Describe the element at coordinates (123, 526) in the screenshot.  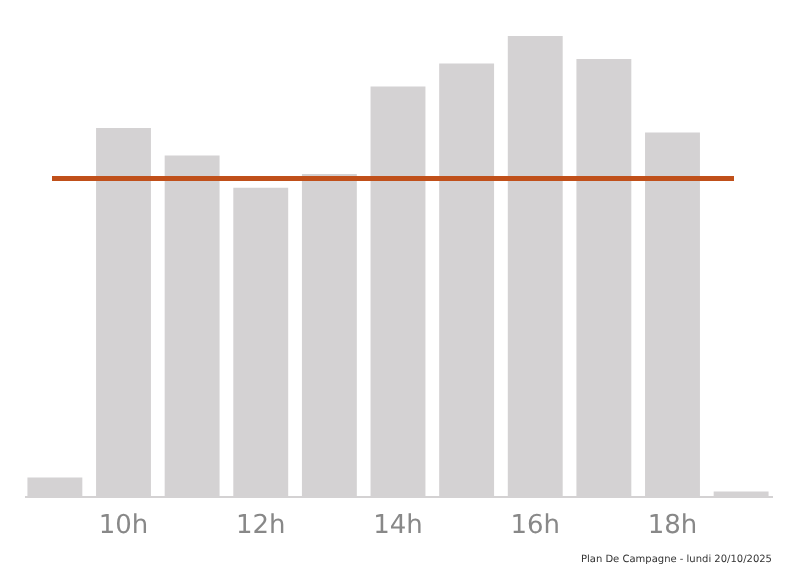
I see `x-tick-label: 10h` at that location.